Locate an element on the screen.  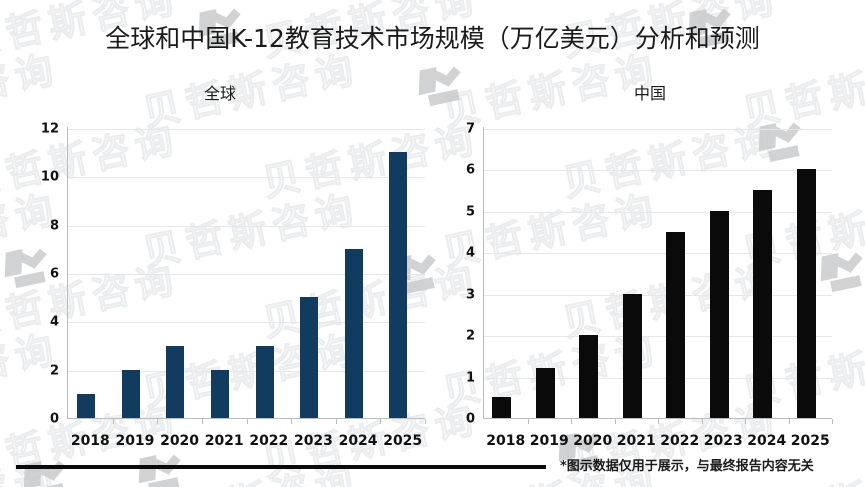
y-axis-line-global is located at coordinates (67, 273).